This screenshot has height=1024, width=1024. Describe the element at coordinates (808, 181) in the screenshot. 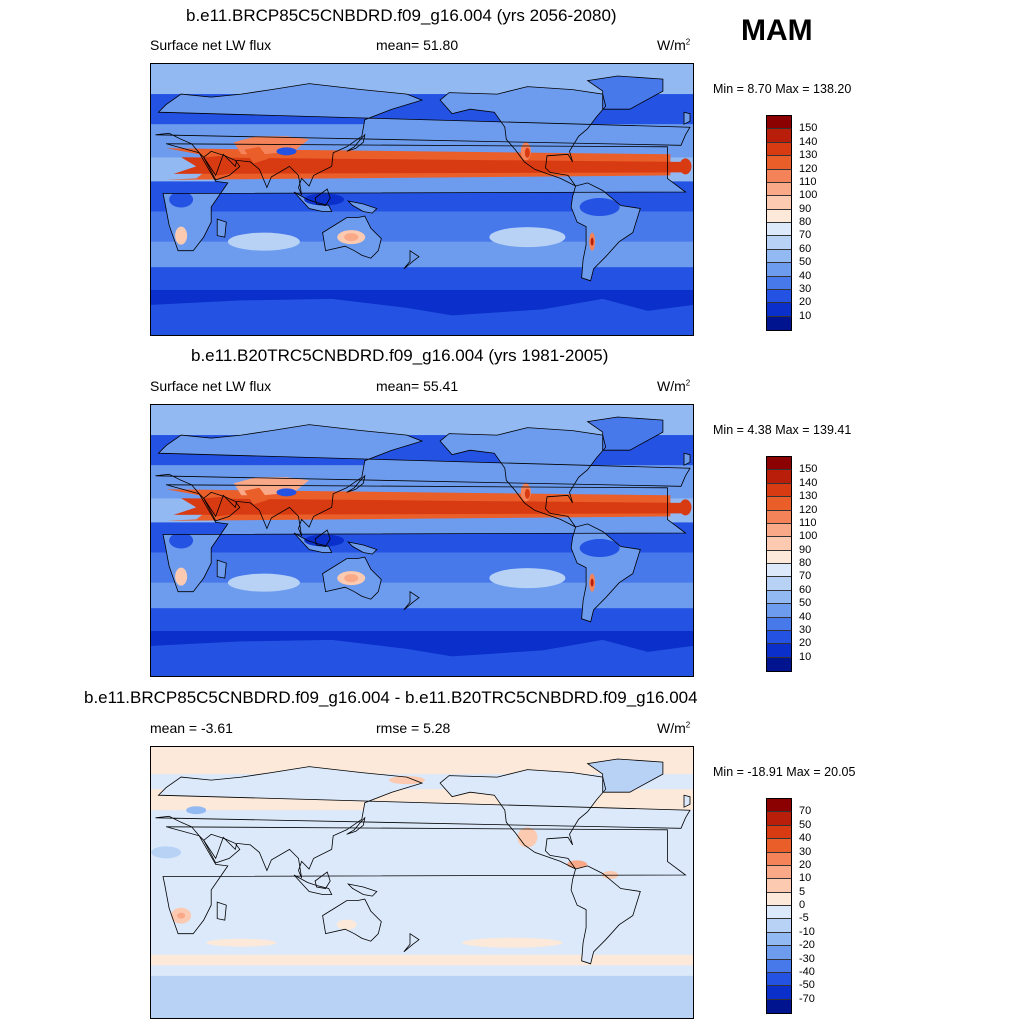

I see `colorbar-tick-label: 110` at that location.